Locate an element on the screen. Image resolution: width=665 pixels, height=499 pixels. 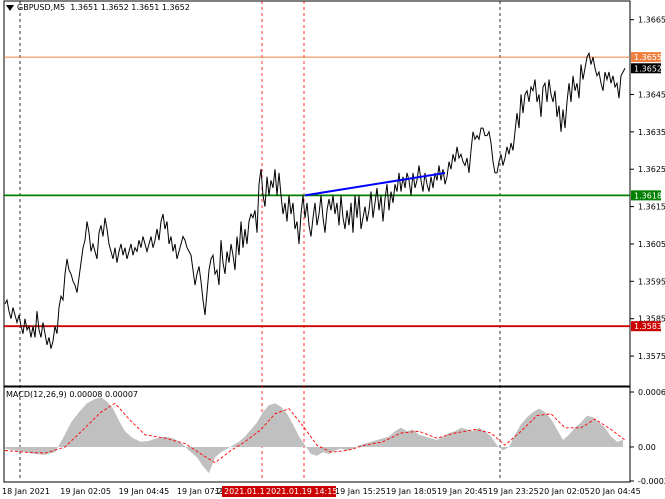
macd-indicator is located at coordinates (315, 435).